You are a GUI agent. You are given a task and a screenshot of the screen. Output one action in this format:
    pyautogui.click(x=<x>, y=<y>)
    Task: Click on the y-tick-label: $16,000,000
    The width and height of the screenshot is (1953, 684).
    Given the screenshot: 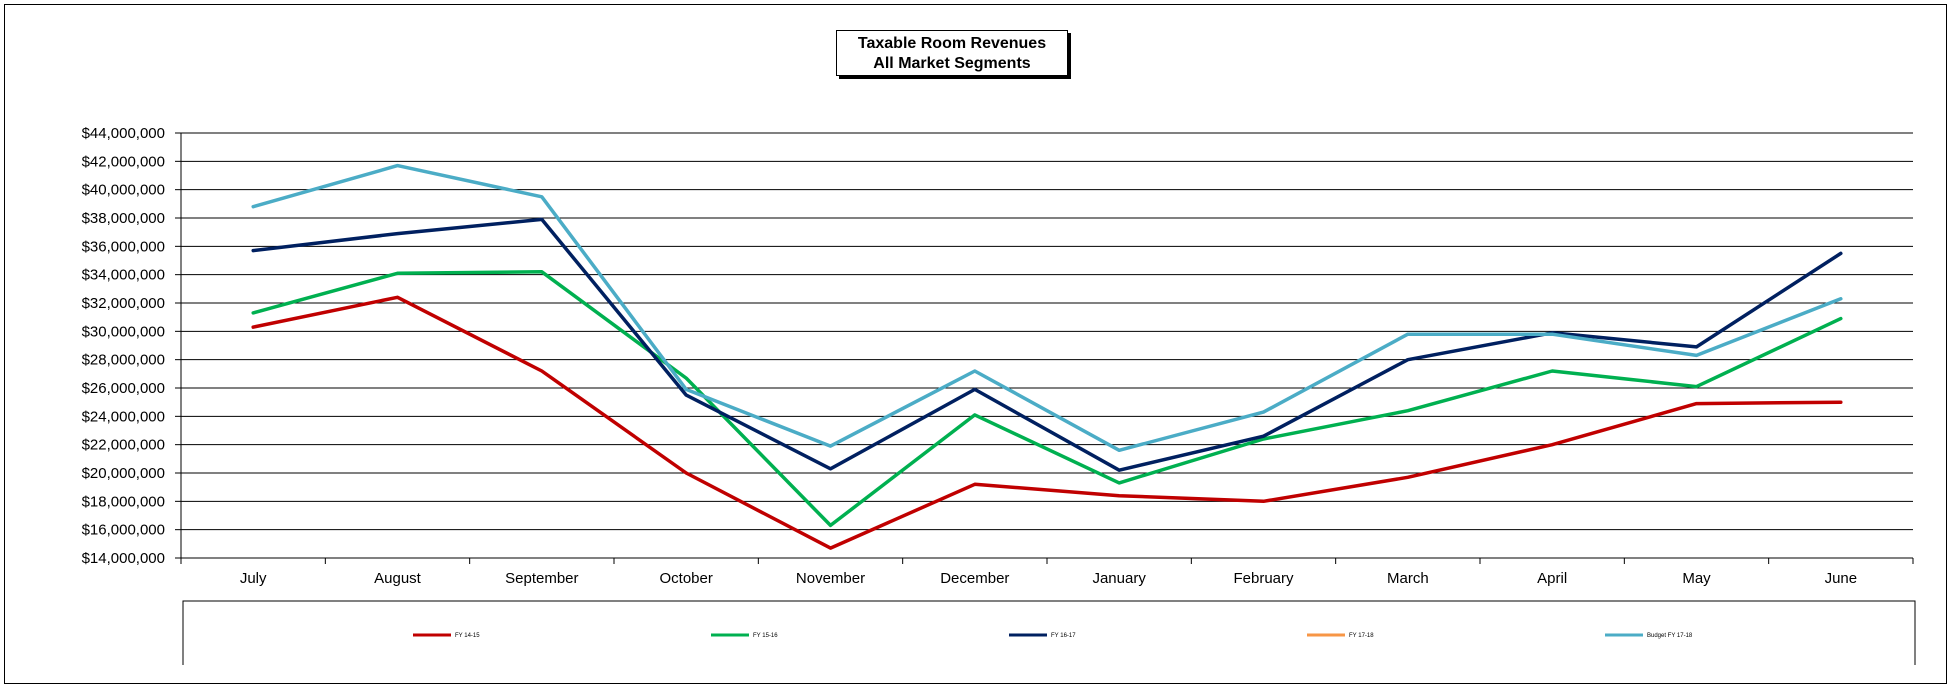 What is the action you would take?
    pyautogui.click(x=123, y=530)
    